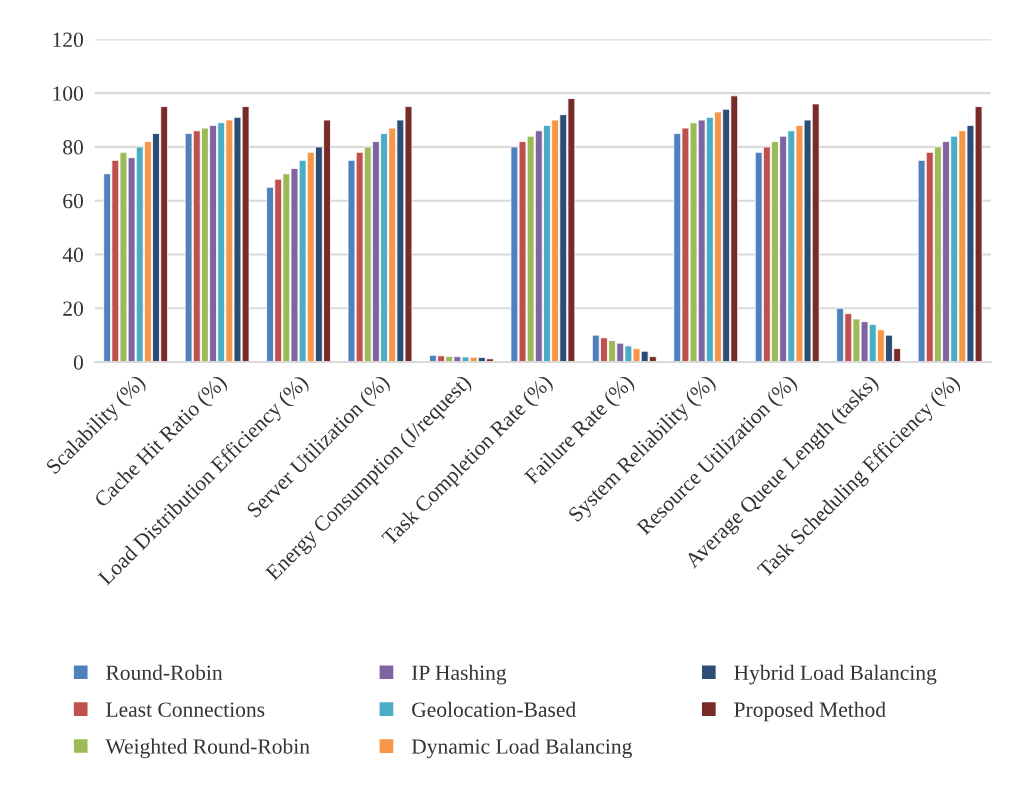 This screenshot has height=787, width=1010. I want to click on y-tick-label: 100, so click(68, 93).